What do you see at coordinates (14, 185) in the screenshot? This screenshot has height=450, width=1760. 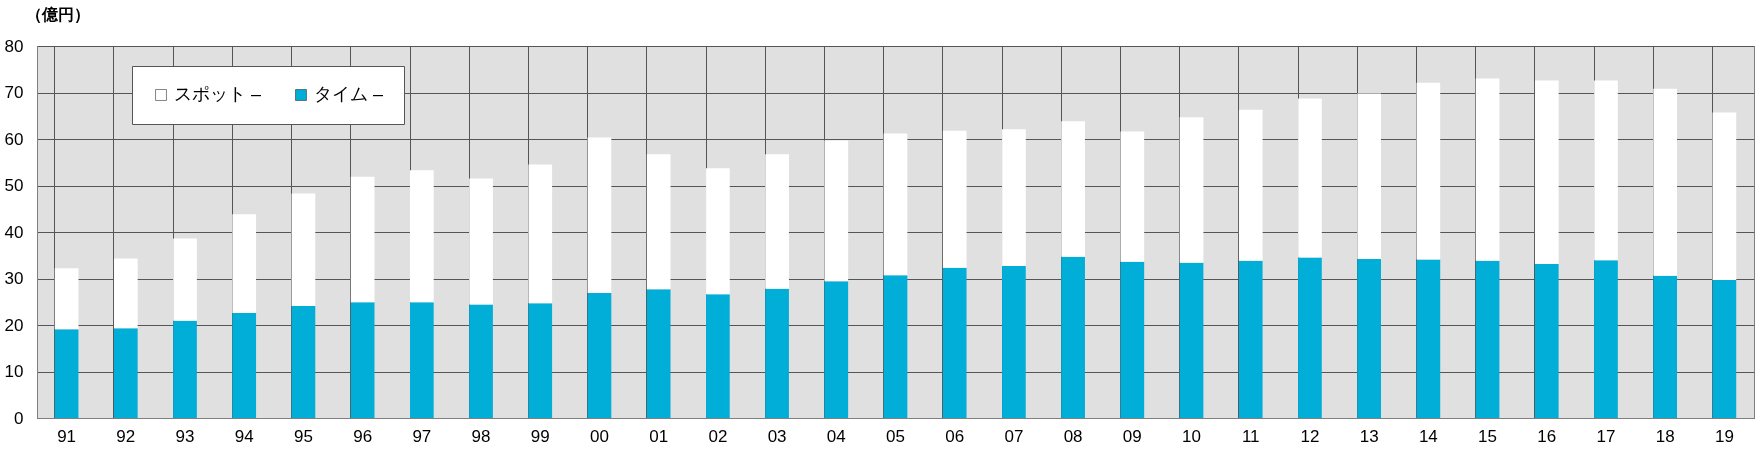 I see `y-tick-label: 50` at bounding box center [14, 185].